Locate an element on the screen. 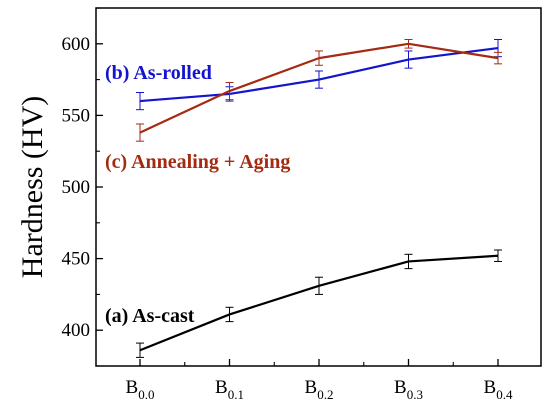 Image resolution: width=550 pixels, height=411 pixels. y-tick-label: 550 is located at coordinates (76, 115).